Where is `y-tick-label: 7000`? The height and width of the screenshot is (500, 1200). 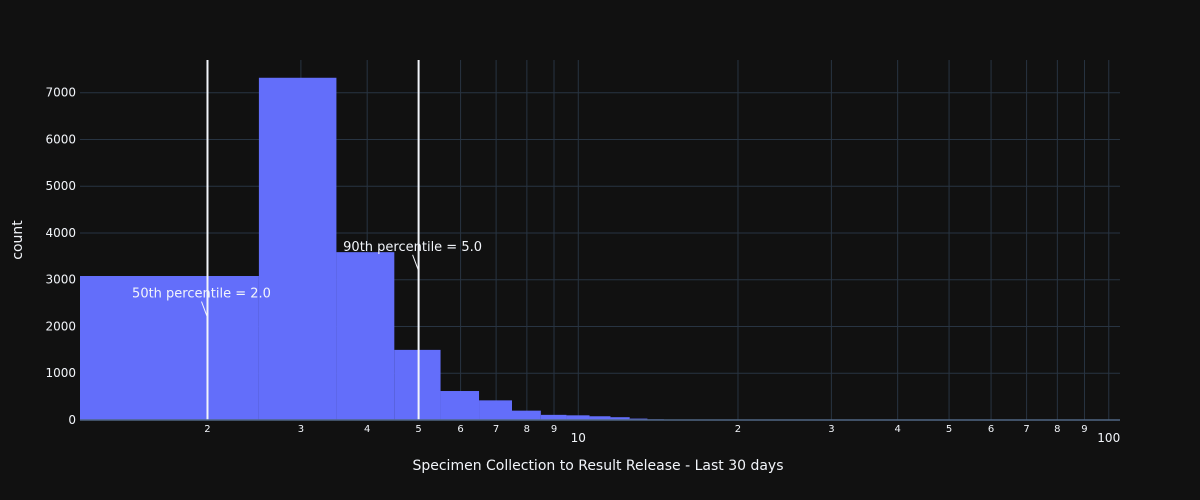
y-tick-label: 7000 is located at coordinates (60, 93).